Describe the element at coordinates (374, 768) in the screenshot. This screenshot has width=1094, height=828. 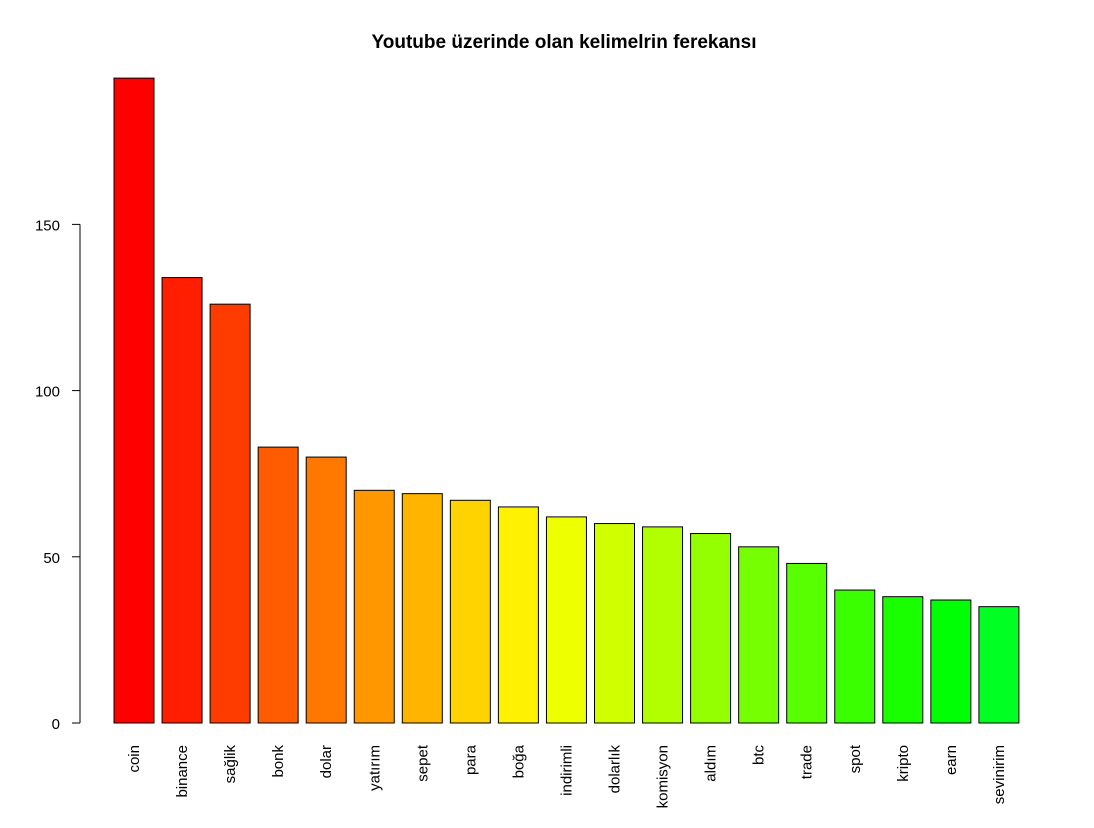
I see `x-tick-label: yatırım` at that location.